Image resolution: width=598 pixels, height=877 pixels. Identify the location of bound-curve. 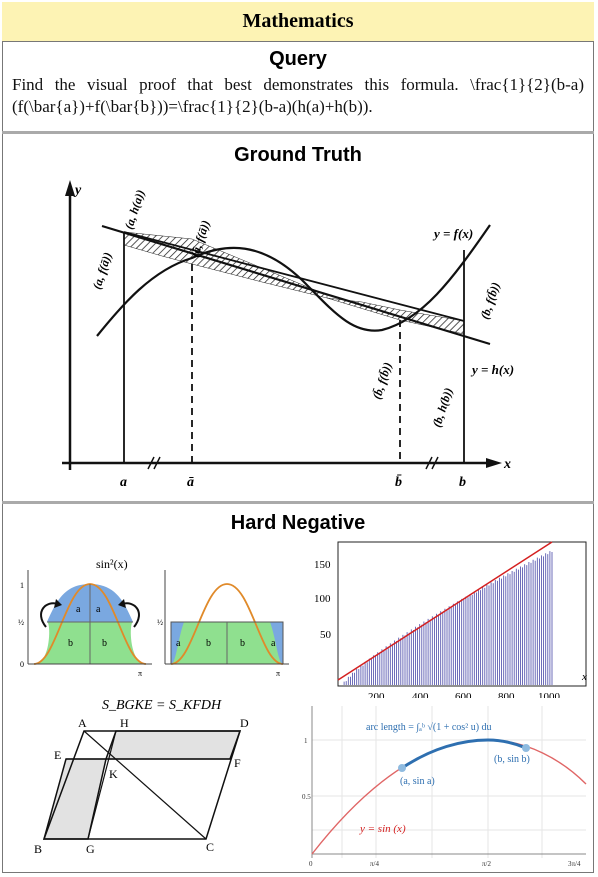
(445, 611).